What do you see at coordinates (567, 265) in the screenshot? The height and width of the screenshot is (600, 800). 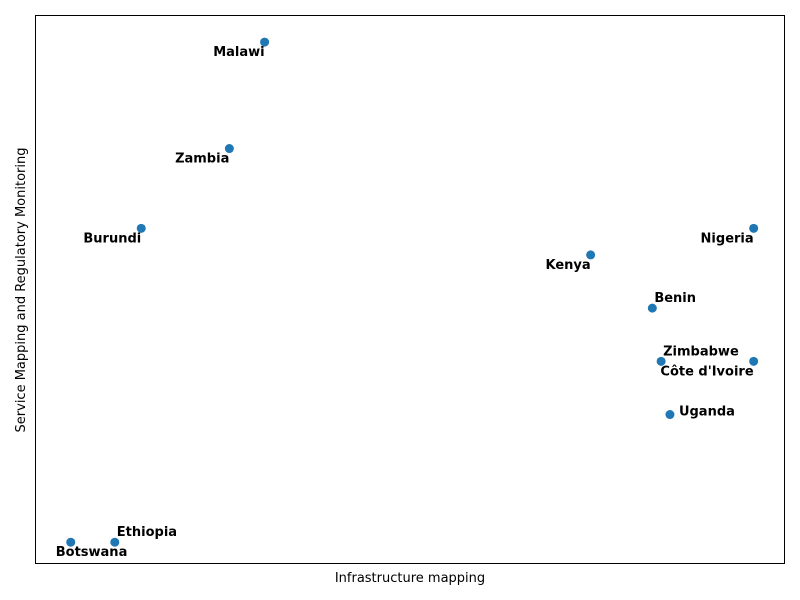 I see `point-label: Kenya` at bounding box center [567, 265].